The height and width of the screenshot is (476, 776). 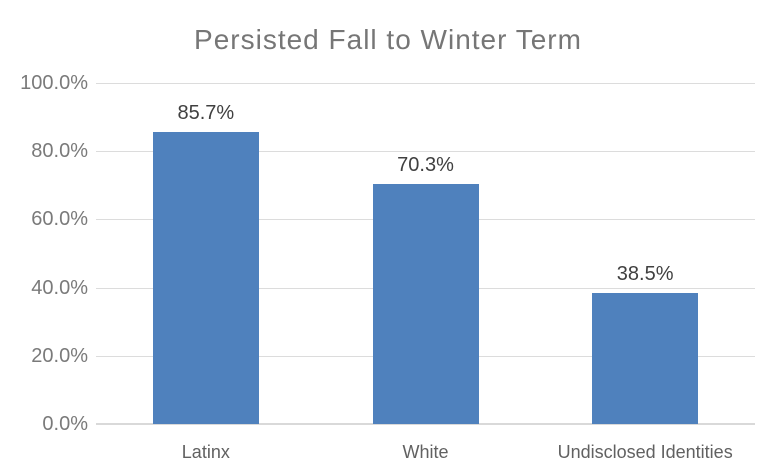 What do you see at coordinates (59, 219) in the screenshot?
I see `y-axis-tick-label: 60.0%` at bounding box center [59, 219].